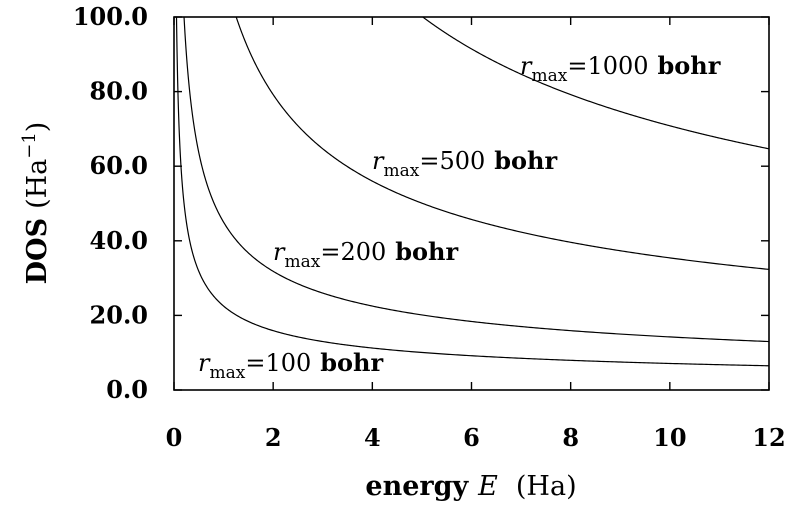  Describe the element at coordinates (470, 486) in the screenshot. I see `x-axis-label: energy E (Ha)` at that location.